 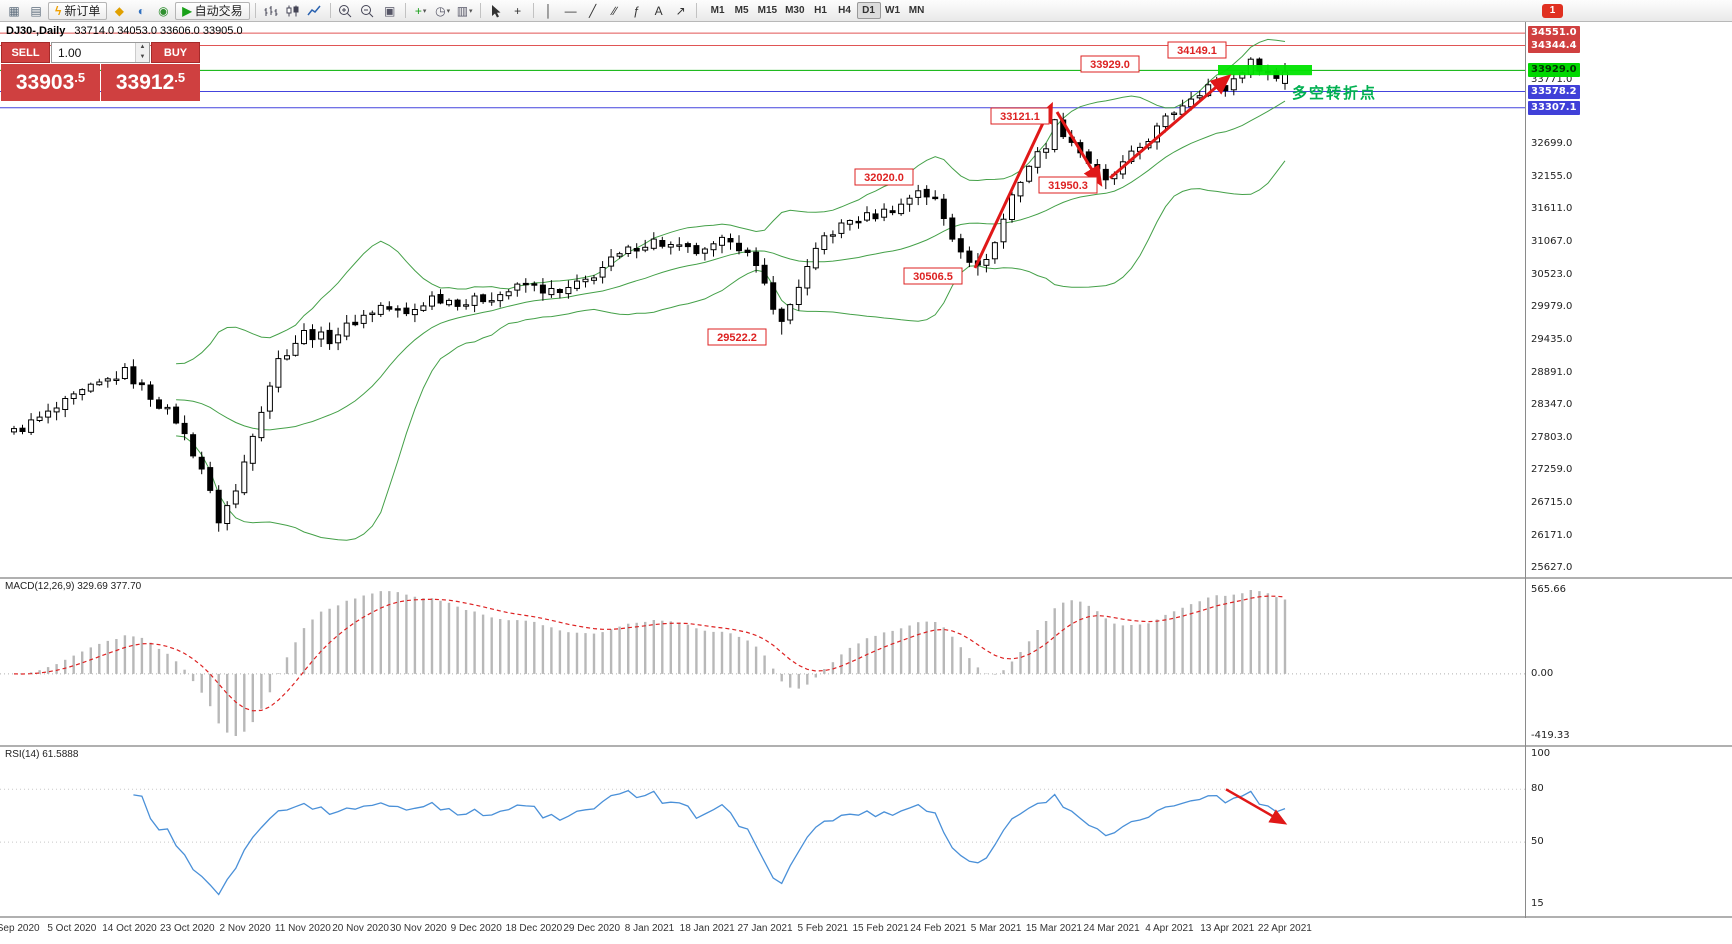 What do you see at coordinates (518, 10) in the screenshot?
I see `crosshair-icon: +` at bounding box center [518, 10].